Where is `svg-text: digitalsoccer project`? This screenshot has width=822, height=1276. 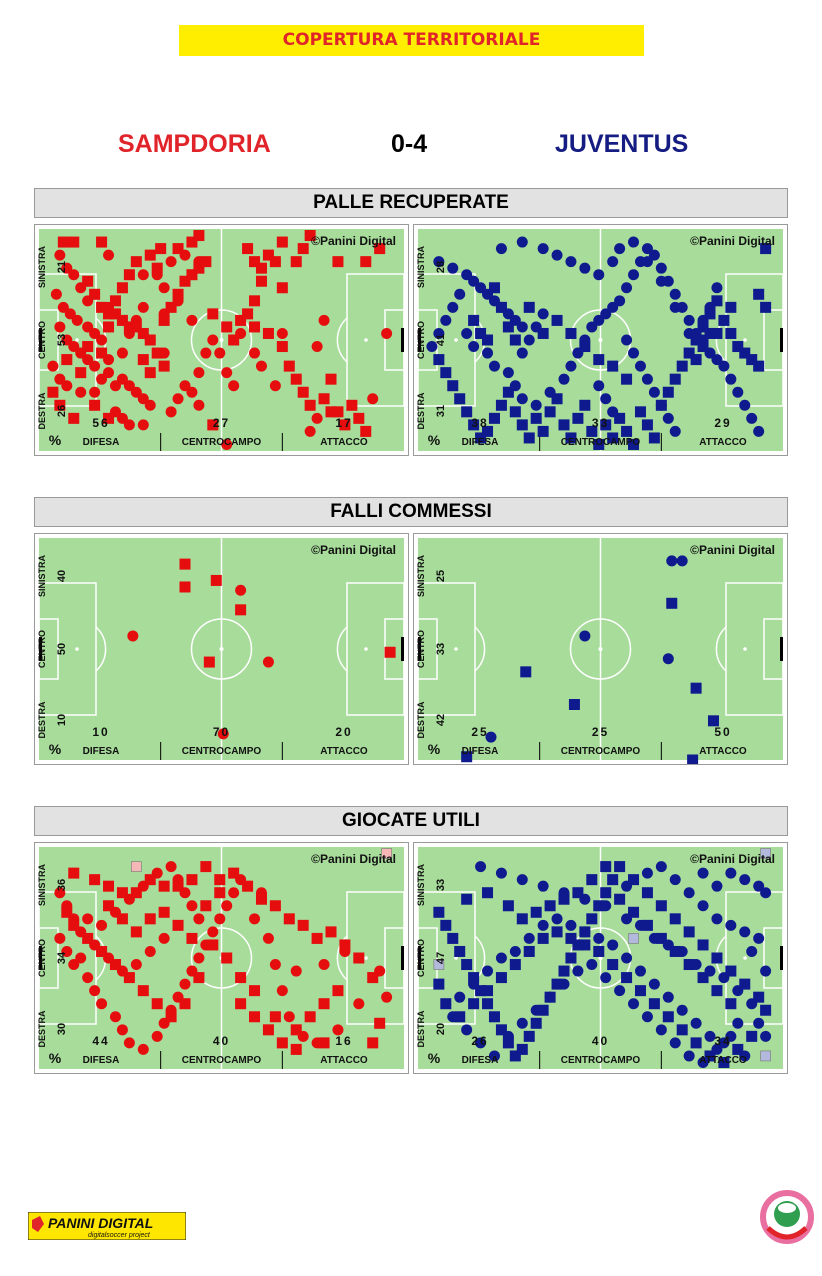
svg-text: digitalsoccer project is located at coordinates (119, 1235).